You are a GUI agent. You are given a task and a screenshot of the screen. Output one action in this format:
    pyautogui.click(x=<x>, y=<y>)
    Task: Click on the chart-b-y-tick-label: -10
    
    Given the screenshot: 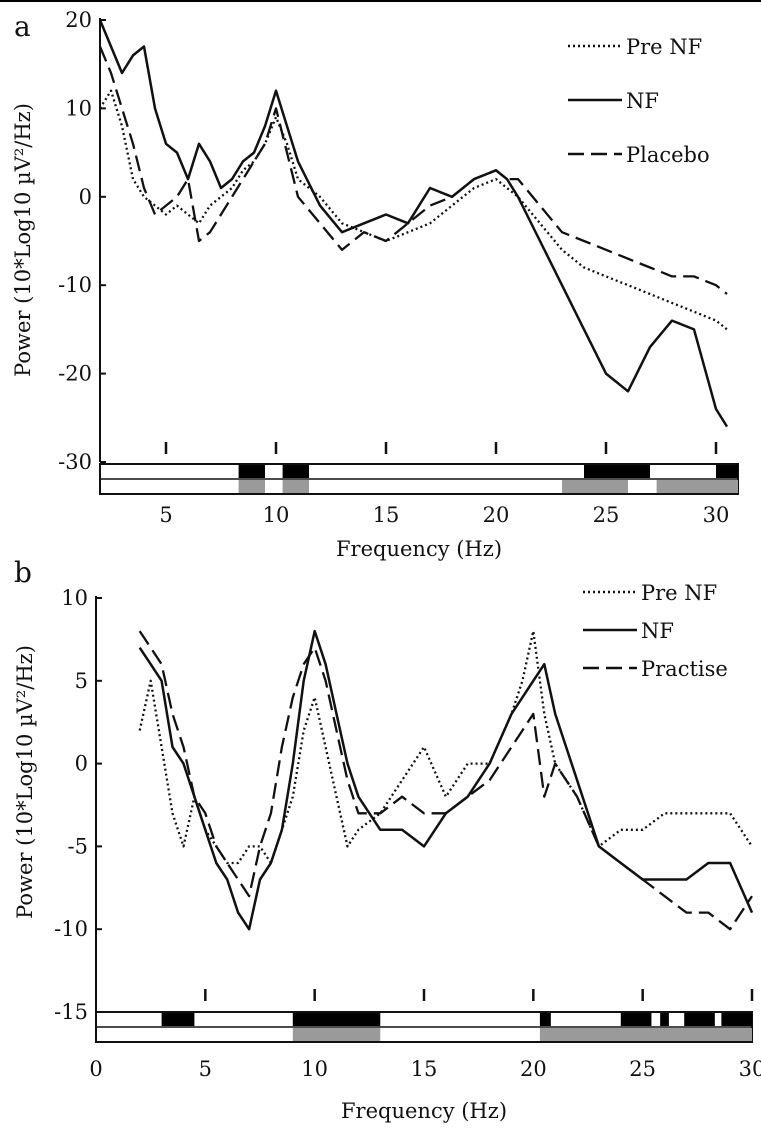 What is the action you would take?
    pyautogui.click(x=71, y=929)
    